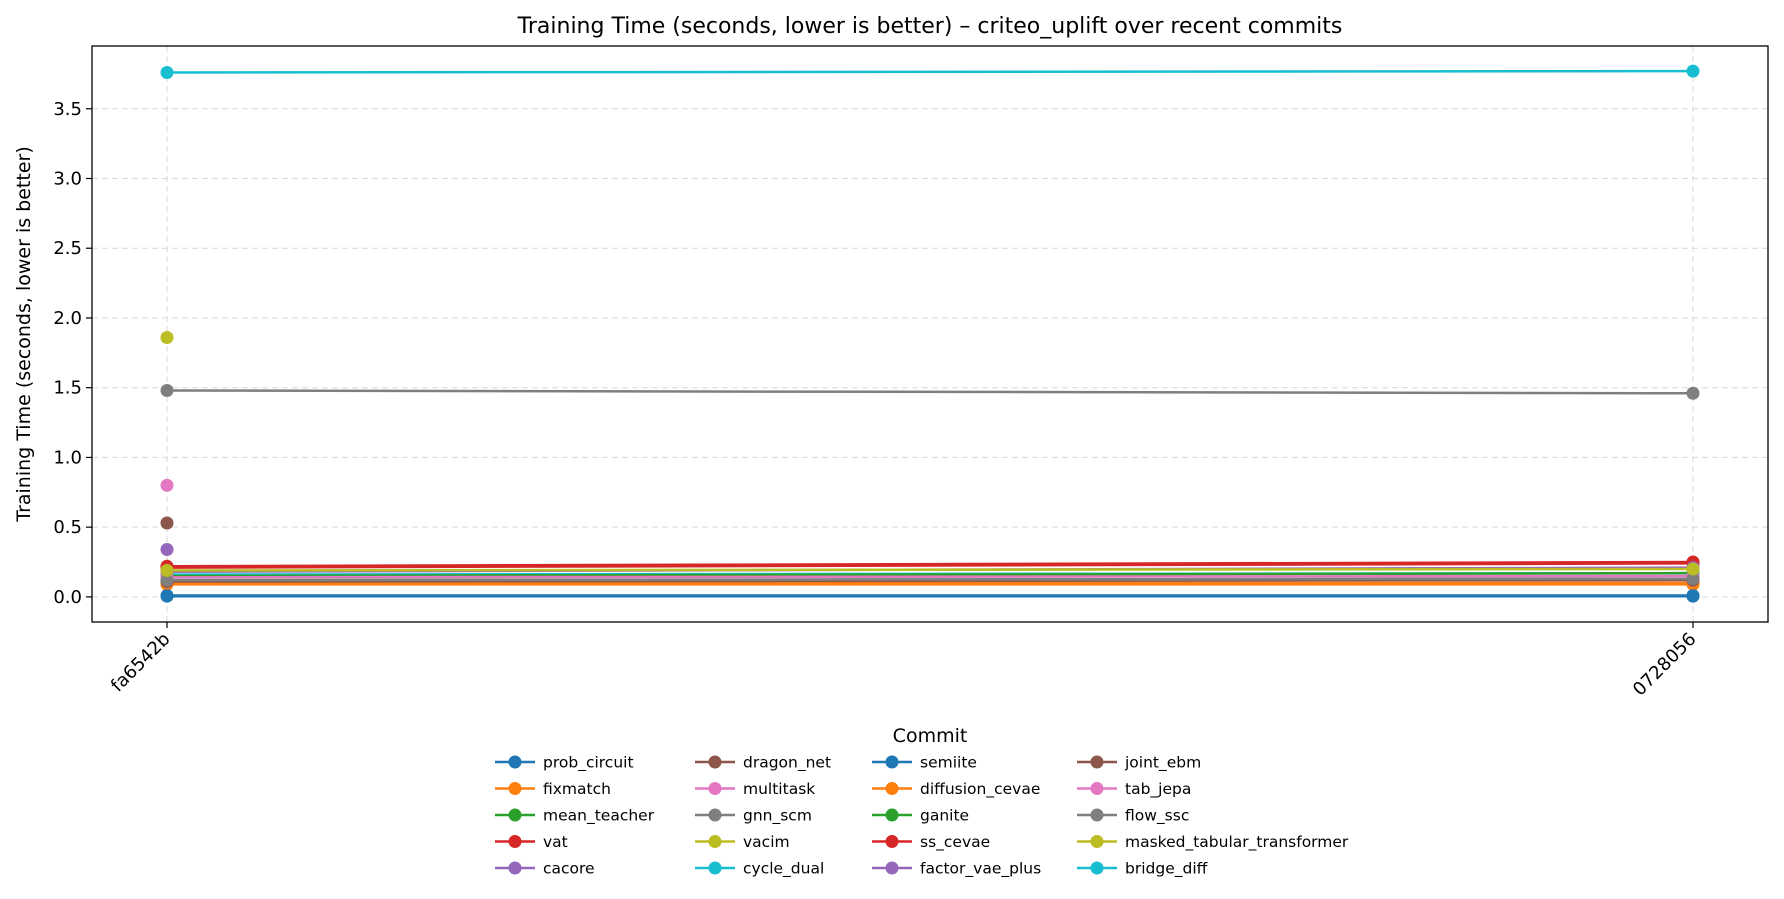 The height and width of the screenshot is (899, 1784). What do you see at coordinates (67, 388) in the screenshot?
I see `y-tick-label: 1.5` at bounding box center [67, 388].